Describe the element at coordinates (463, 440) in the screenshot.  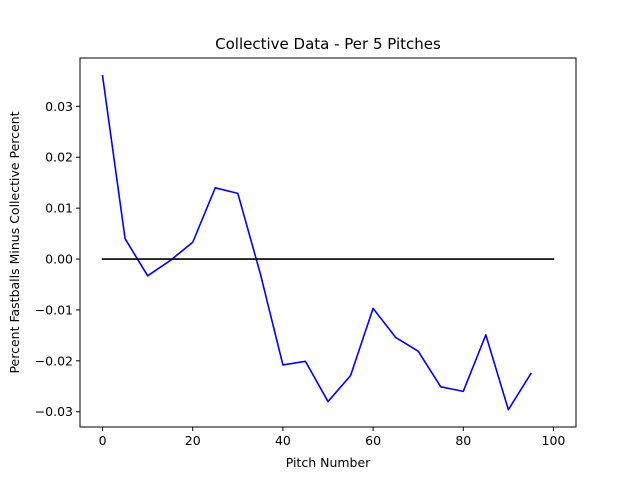
I see `x-tick-label: 80` at that location.